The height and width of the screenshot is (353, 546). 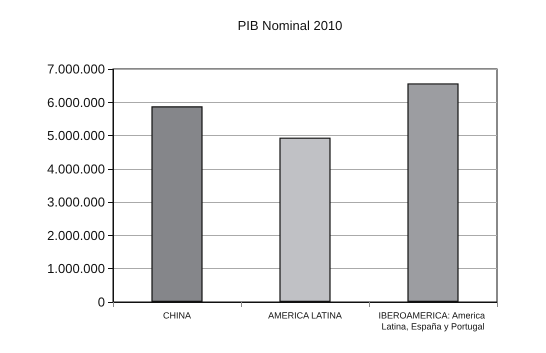 I want to click on x-tick-label: AMERICA LATINA, so click(x=305, y=315).